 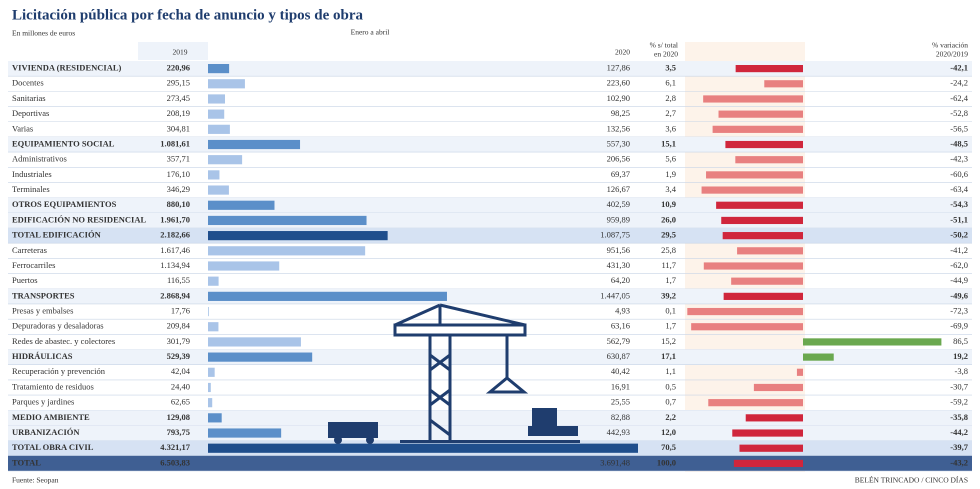 I want to click on value-2020: 132,56, so click(x=618, y=128).